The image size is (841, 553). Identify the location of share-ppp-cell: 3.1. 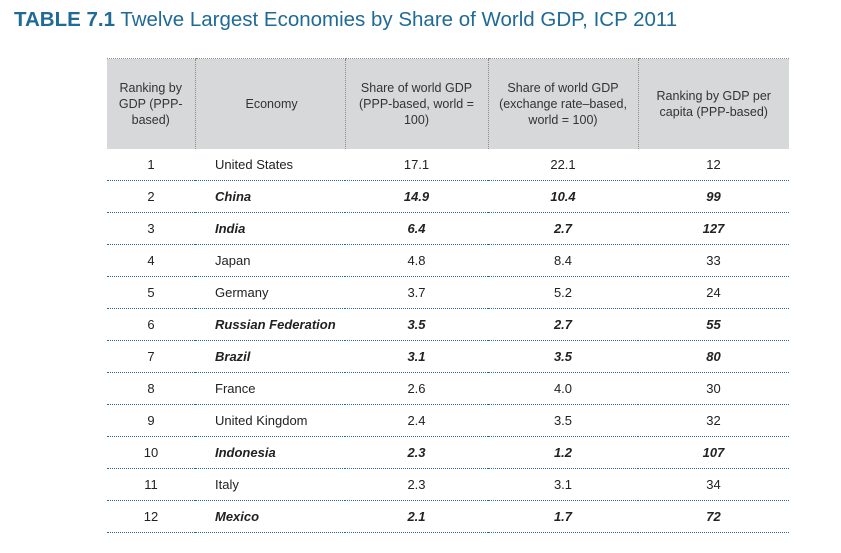
(416, 356).